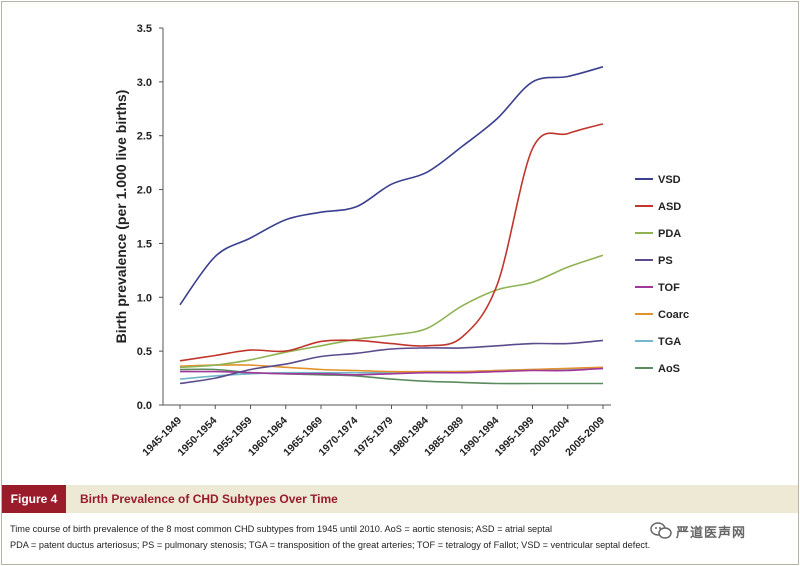  I want to click on legend-label-tga: TGA, so click(669, 342).